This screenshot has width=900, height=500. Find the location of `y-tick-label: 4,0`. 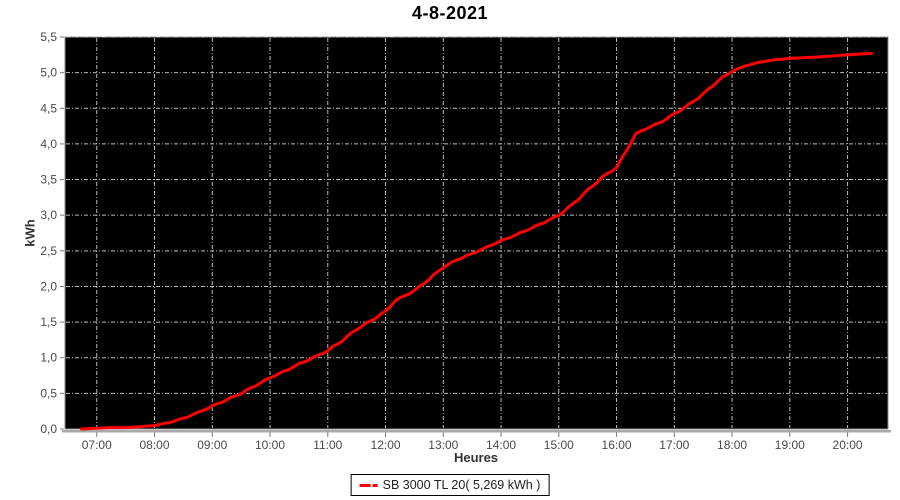

y-tick-label: 4,0 is located at coordinates (48, 144).